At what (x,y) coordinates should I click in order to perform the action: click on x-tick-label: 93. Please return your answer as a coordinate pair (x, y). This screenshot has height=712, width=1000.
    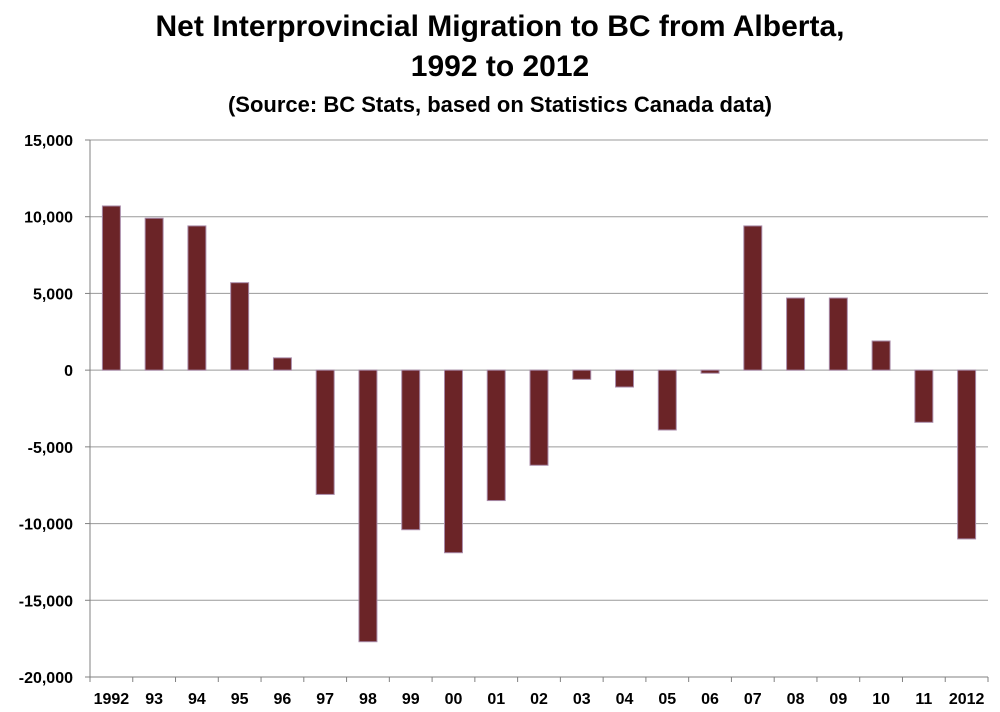
    Looking at the image, I should click on (154, 699).